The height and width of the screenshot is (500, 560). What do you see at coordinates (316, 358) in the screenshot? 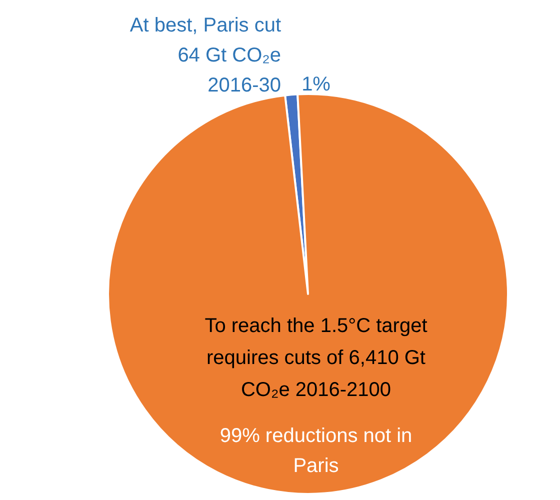
I see `slice-label: To reach the 1.5°C target requires cuts of 6,410 Gt CO₂e 2016-2100` at bounding box center [316, 358].